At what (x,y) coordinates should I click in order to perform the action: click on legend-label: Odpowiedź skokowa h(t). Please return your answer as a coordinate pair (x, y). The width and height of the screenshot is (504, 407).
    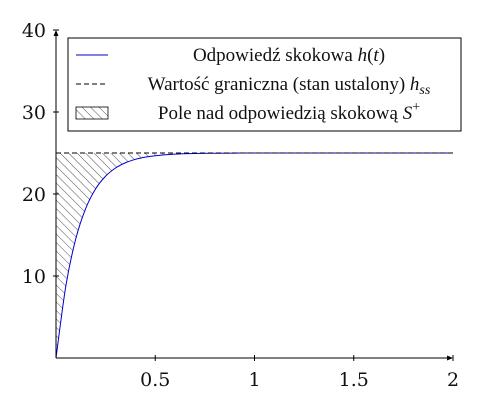
    Looking at the image, I should click on (289, 55).